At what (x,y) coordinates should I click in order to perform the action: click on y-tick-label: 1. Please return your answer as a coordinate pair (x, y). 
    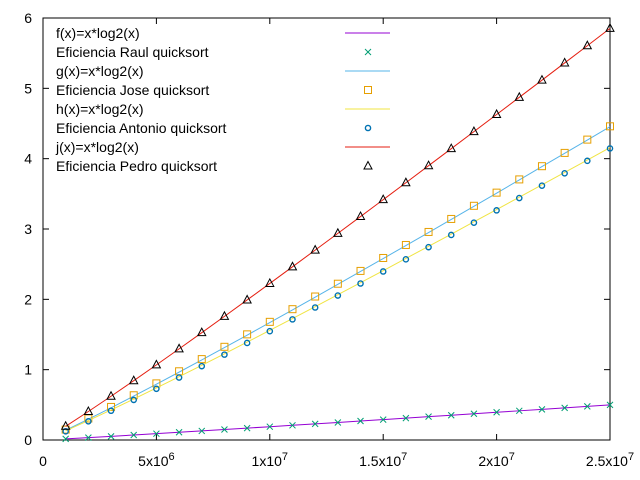
    Looking at the image, I should click on (28, 370).